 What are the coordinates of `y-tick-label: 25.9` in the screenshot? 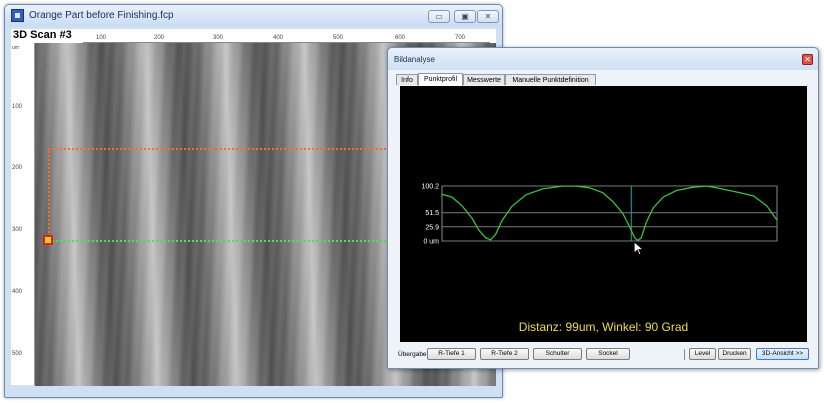 It's located at (432, 227).